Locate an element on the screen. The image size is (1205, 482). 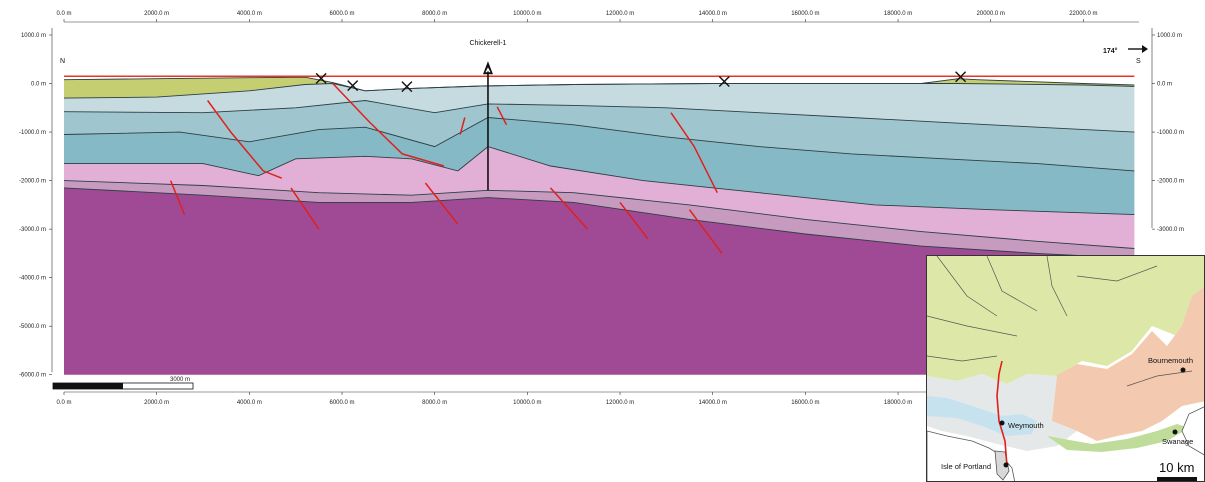
horizon-teal-base is located at coordinates (599, 181).